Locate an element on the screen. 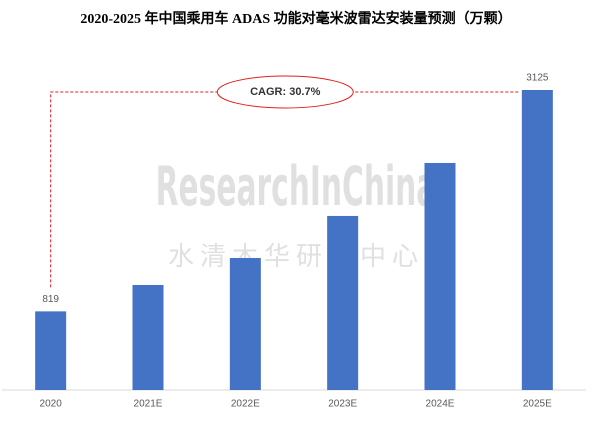 The width and height of the screenshot is (592, 422). watermark: ResearchInChina is located at coordinates (296, 188).